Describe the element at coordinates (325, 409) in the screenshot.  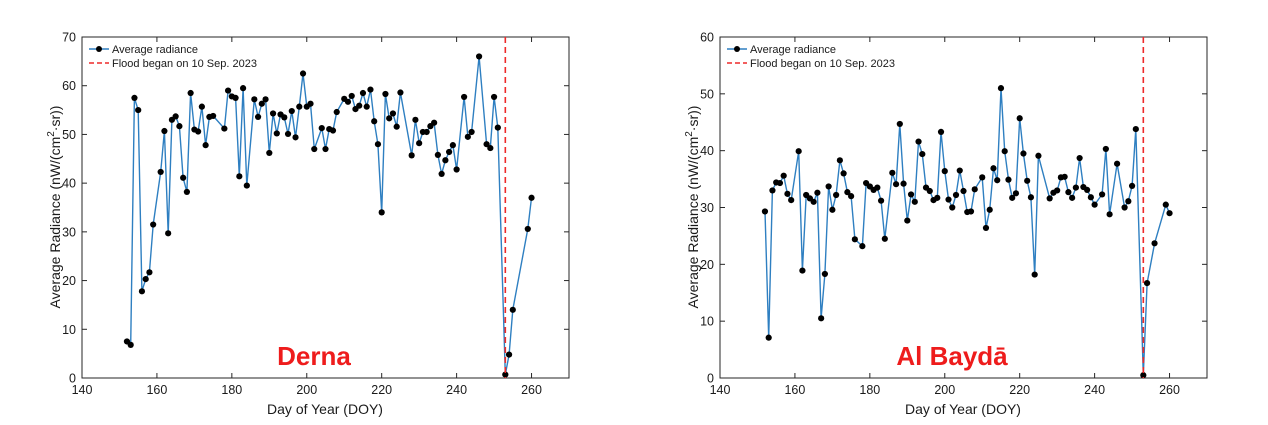
I see `x-axis-label: Day of Year (DOY)` at that location.